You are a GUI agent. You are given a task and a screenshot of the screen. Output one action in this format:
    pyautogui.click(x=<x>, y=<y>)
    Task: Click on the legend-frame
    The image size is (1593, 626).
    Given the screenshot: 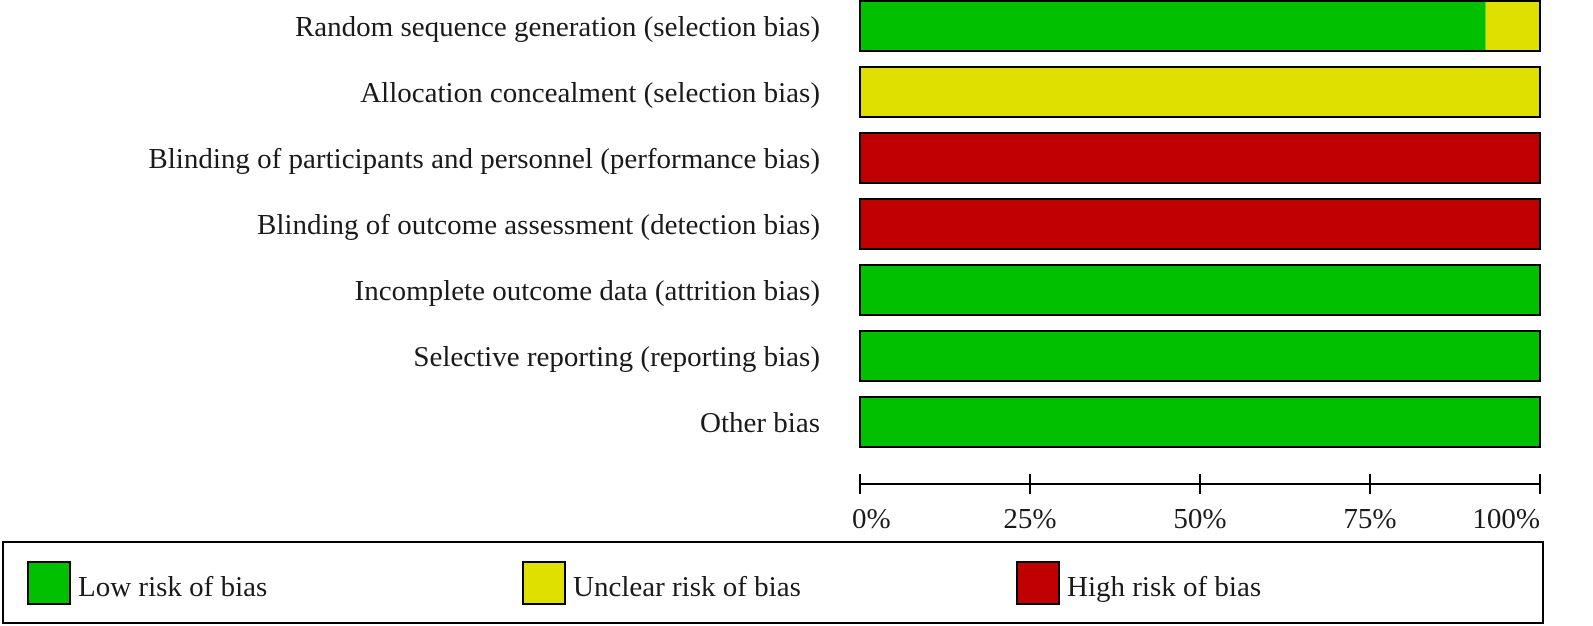 What is the action you would take?
    pyautogui.click(x=773, y=582)
    